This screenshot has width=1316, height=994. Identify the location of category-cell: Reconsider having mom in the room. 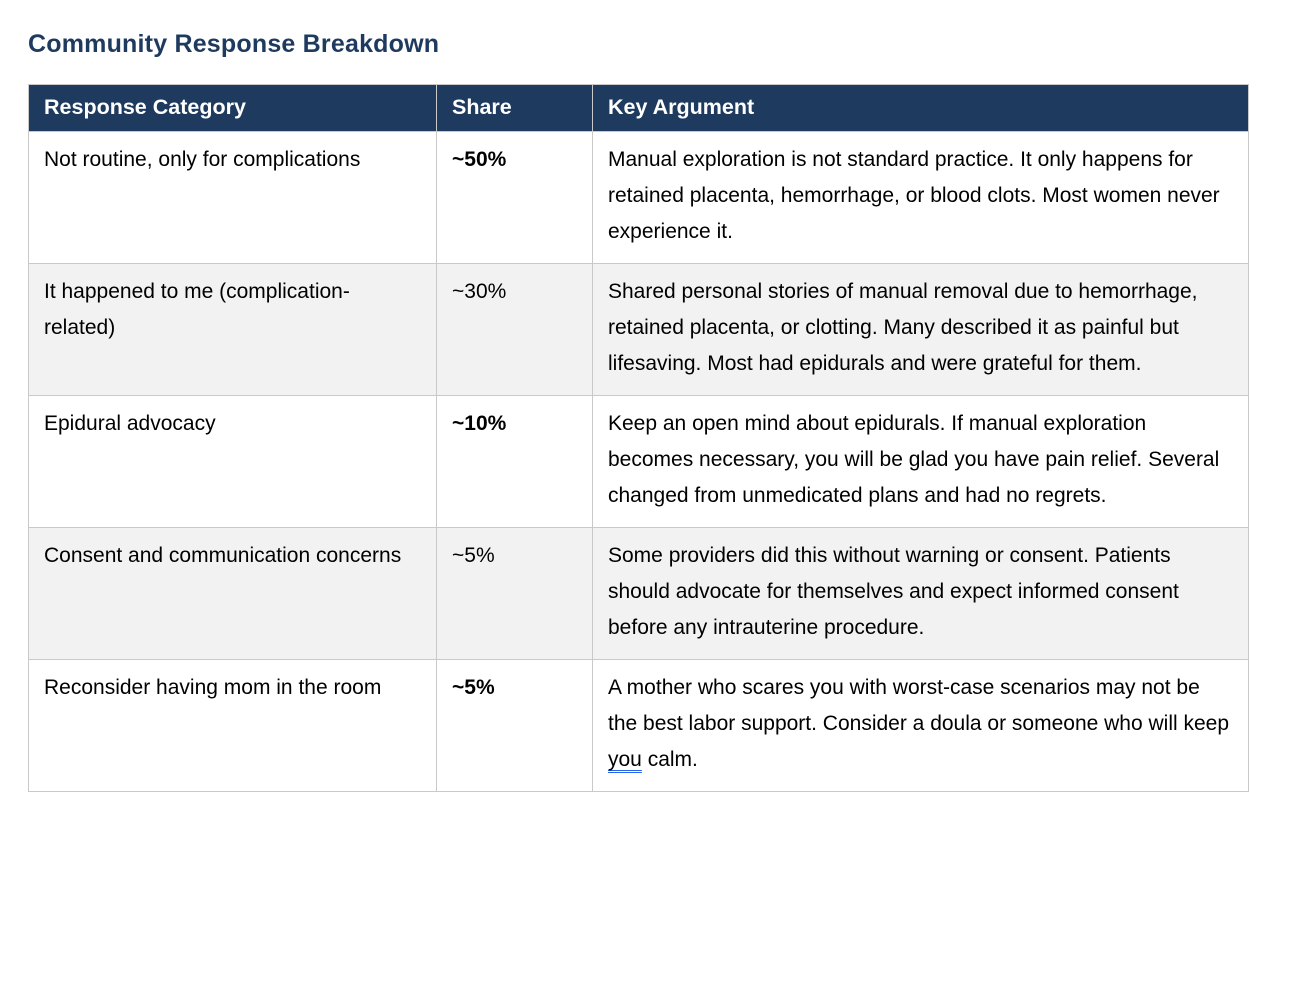
(232, 725).